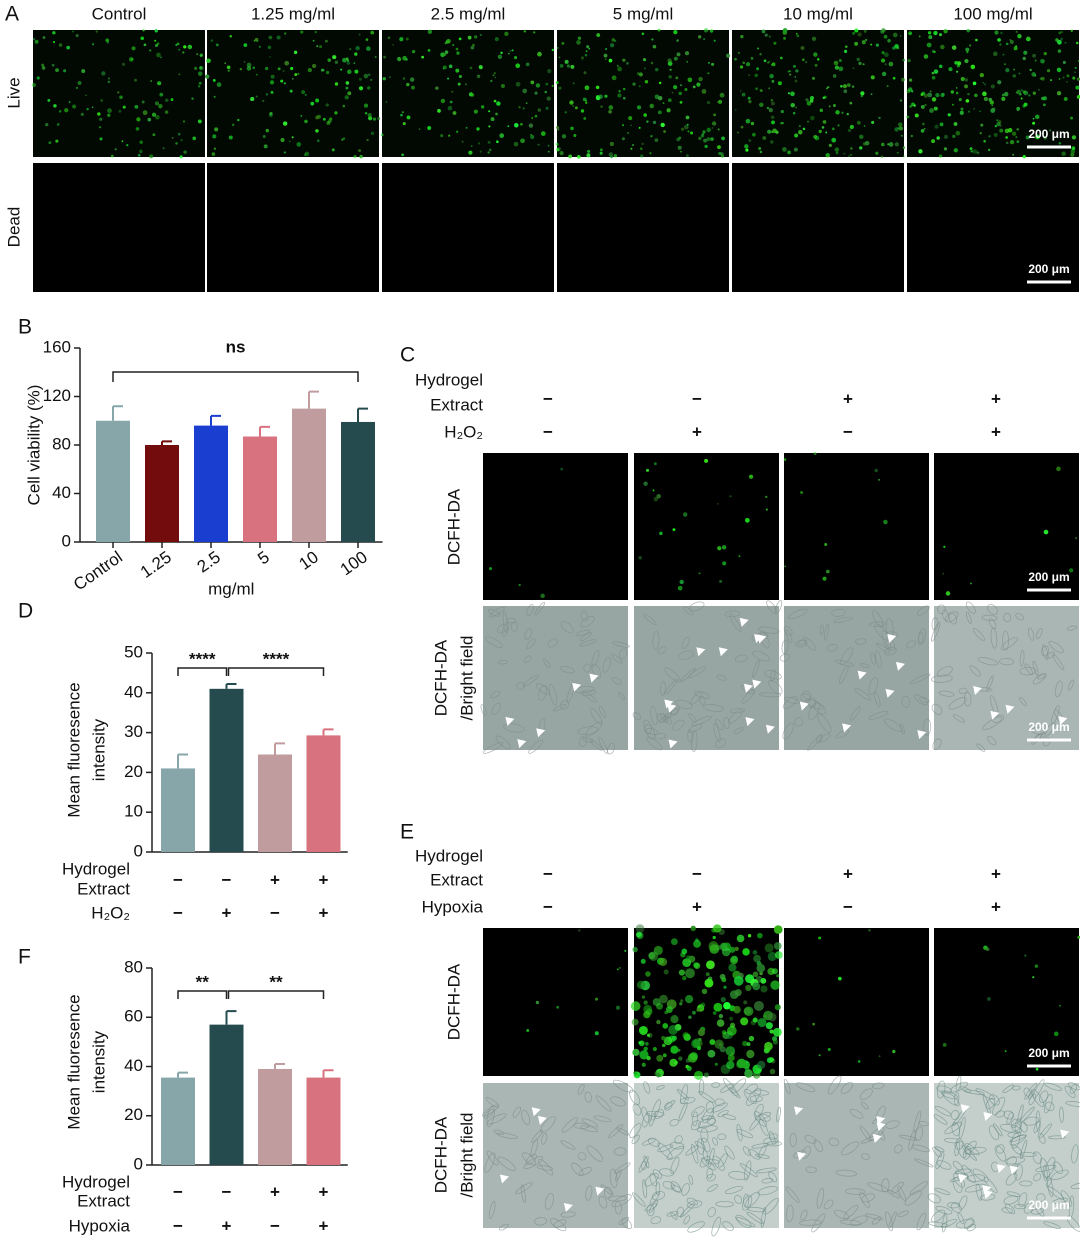 The image size is (1080, 1238). What do you see at coordinates (133, 811) in the screenshot?
I see `y-tick-label: 10` at bounding box center [133, 811].